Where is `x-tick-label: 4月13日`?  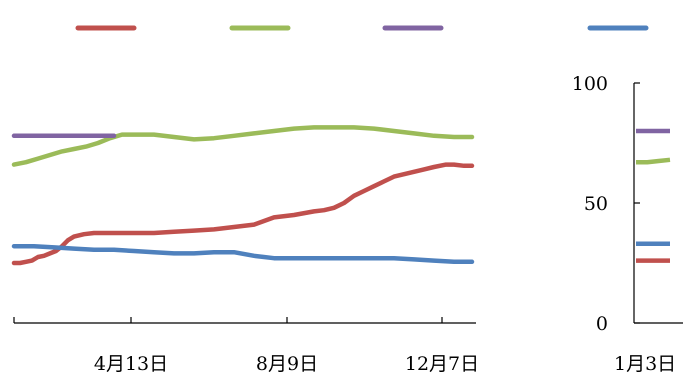 x-tick-label: 4月13日 is located at coordinates (131, 364).